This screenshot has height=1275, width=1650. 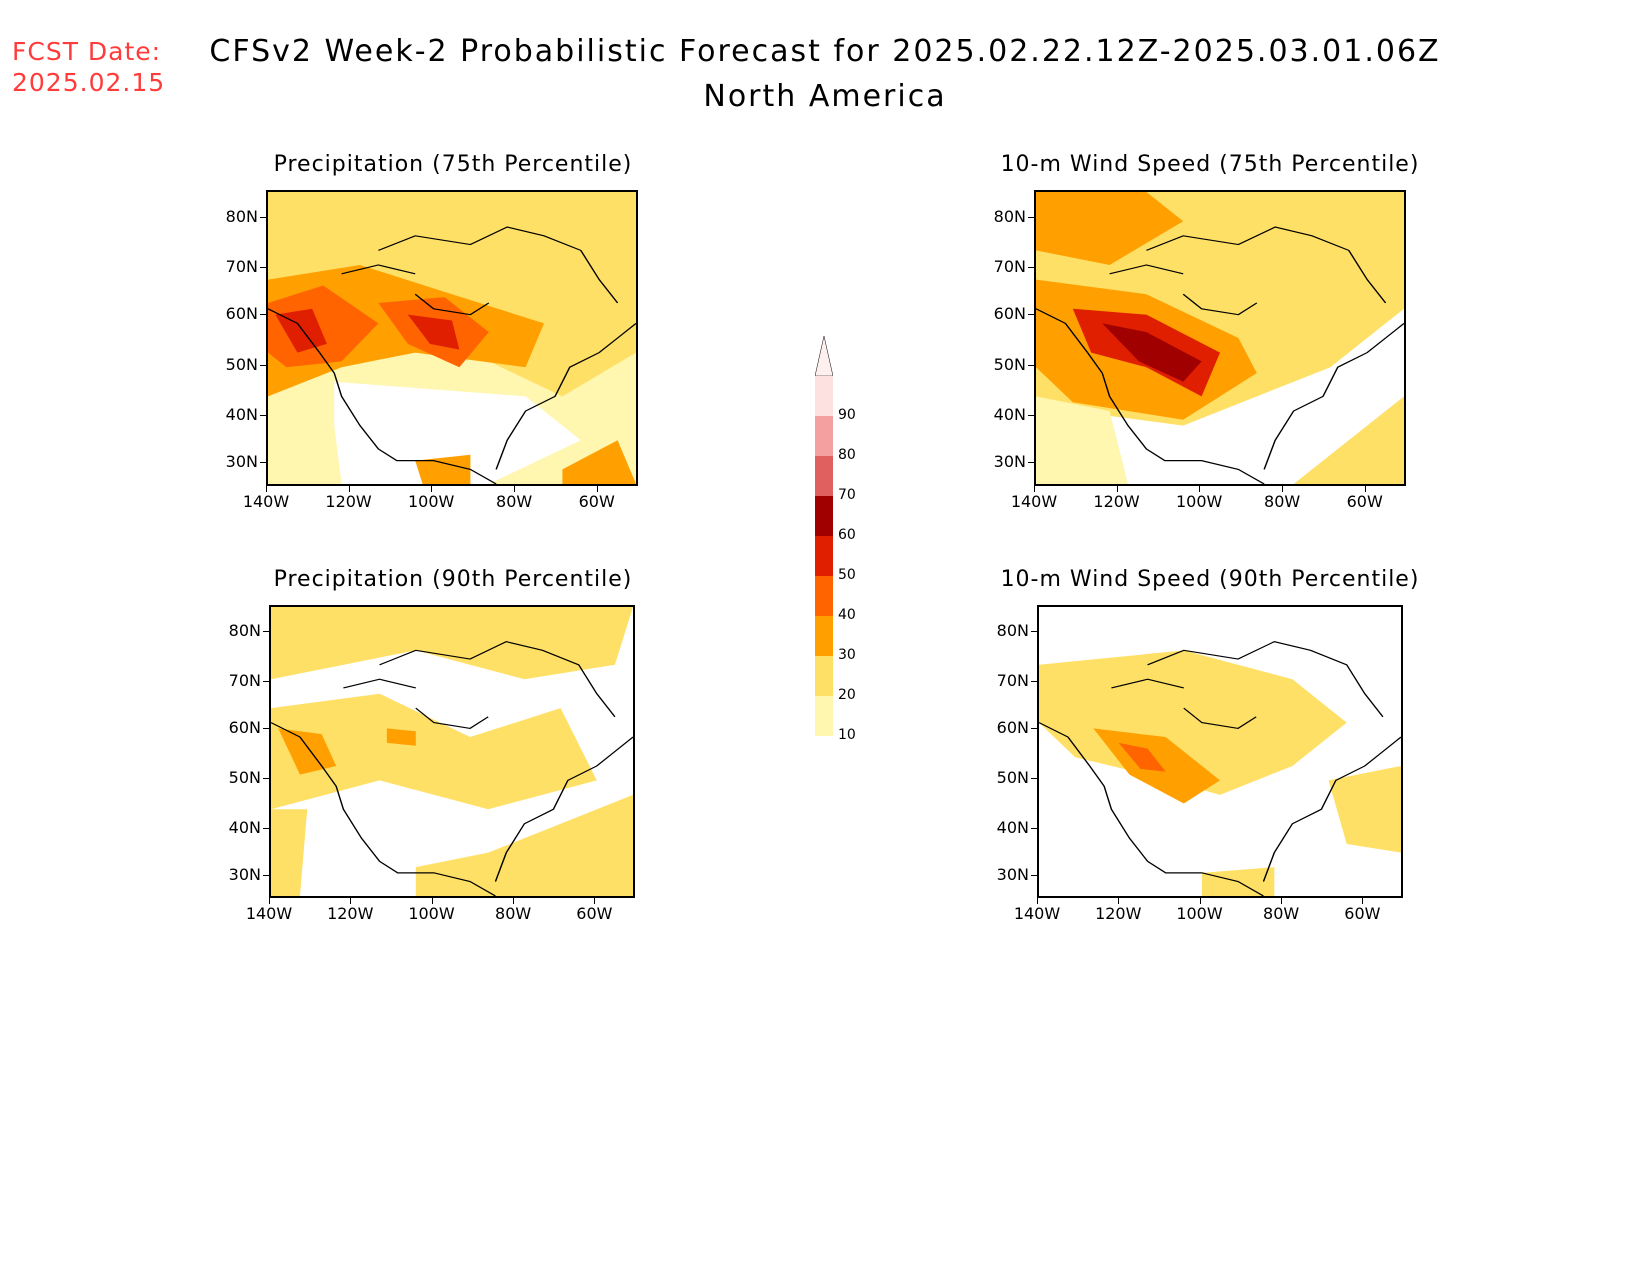 I want to click on panel-title-precip-90: Precipitation (90th Percentile), so click(x=453, y=579).